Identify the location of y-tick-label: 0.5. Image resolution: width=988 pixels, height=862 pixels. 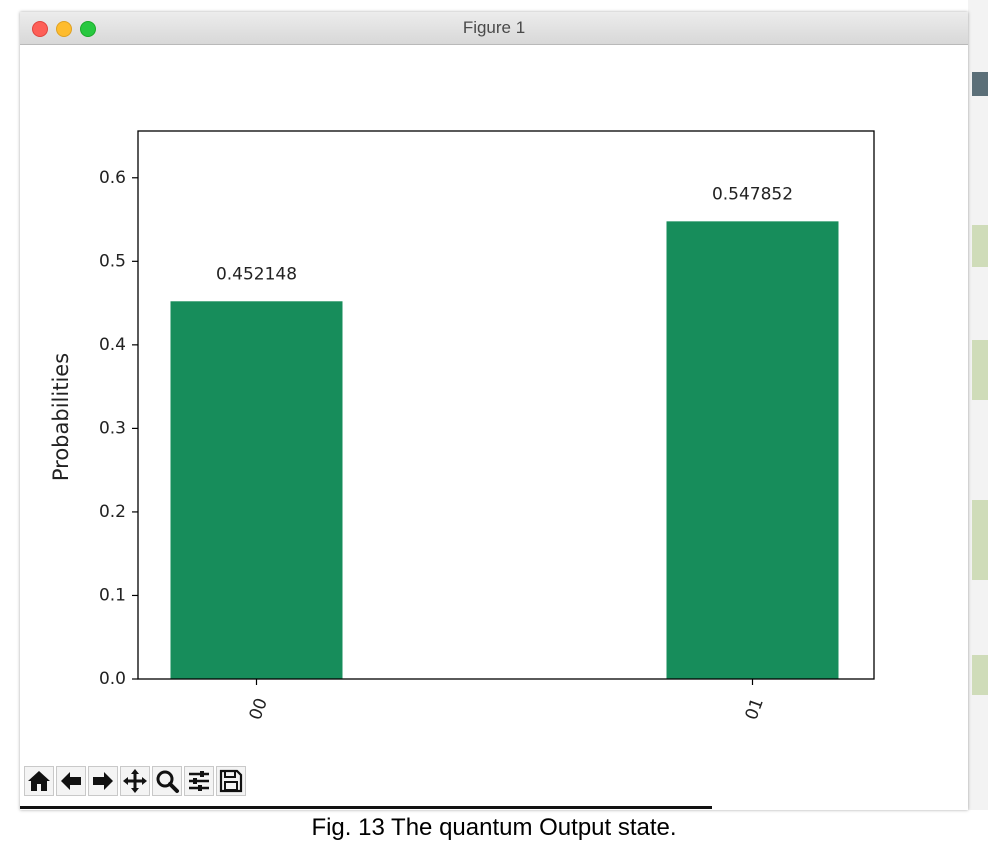
(112, 261).